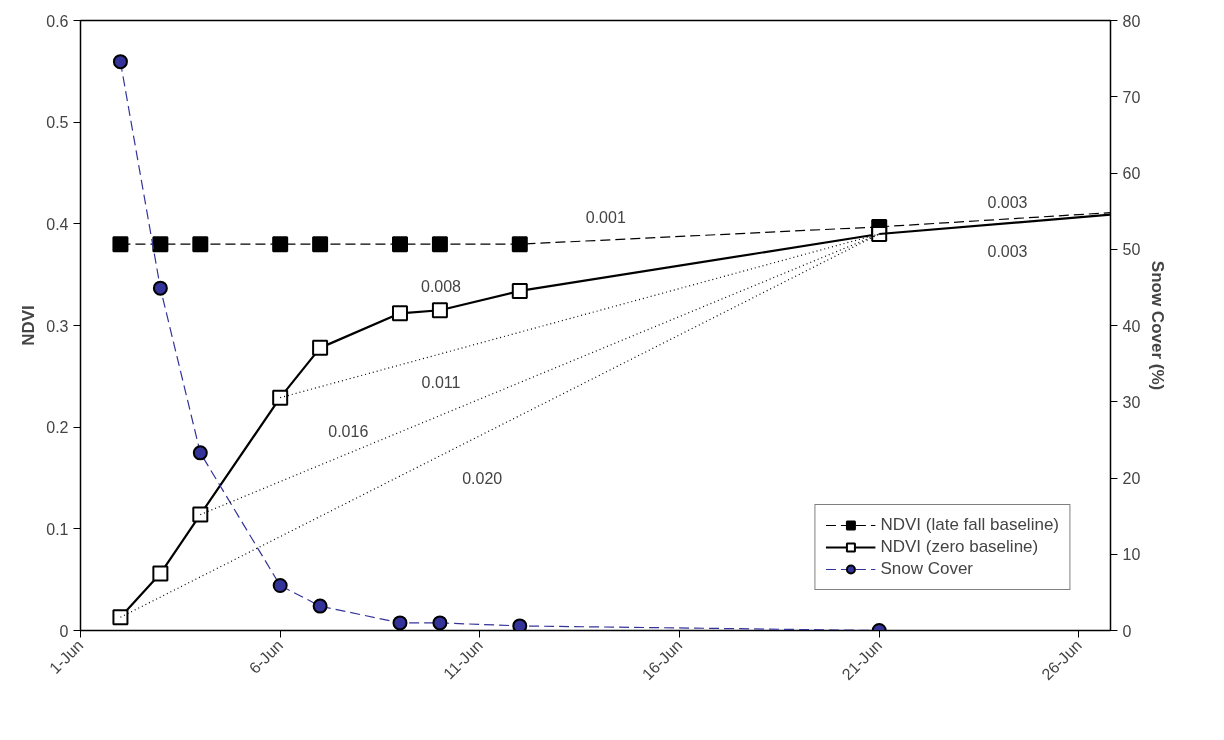 The width and height of the screenshot is (1224, 740). I want to click on y-tick-label: 0.6, so click(57, 21).